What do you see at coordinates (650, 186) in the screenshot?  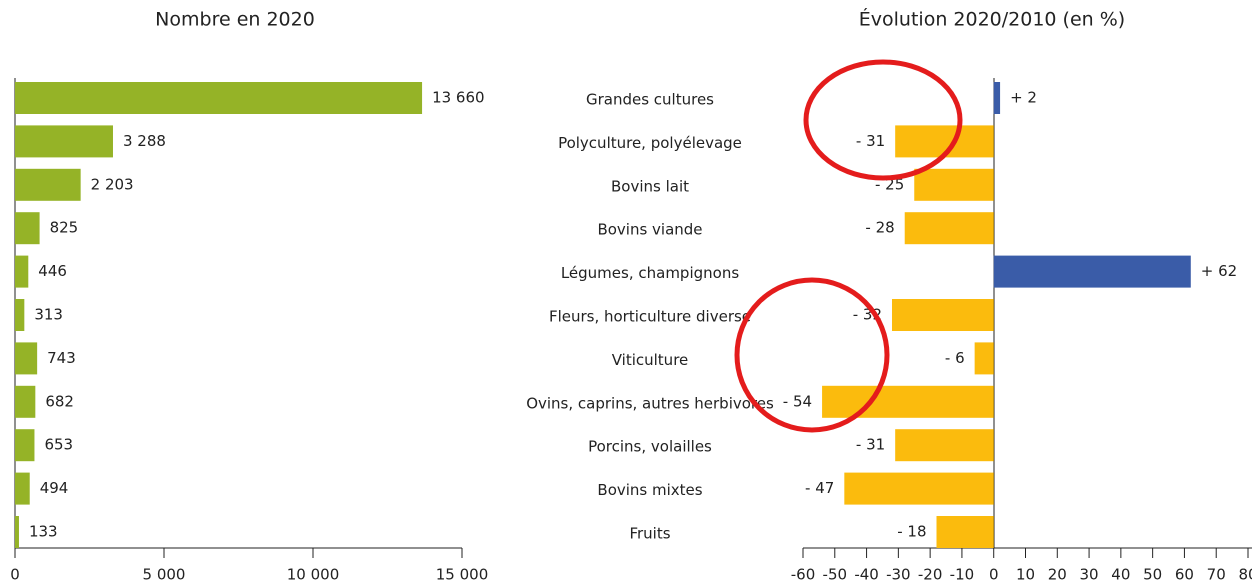 I see `category-label: Bovins lait` at bounding box center [650, 186].